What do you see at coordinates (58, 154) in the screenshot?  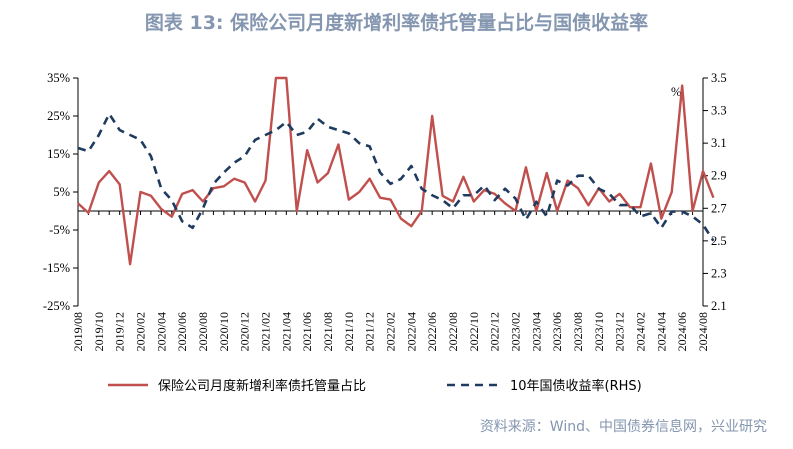 I see `left-axis-tick-label: 15%` at bounding box center [58, 154].